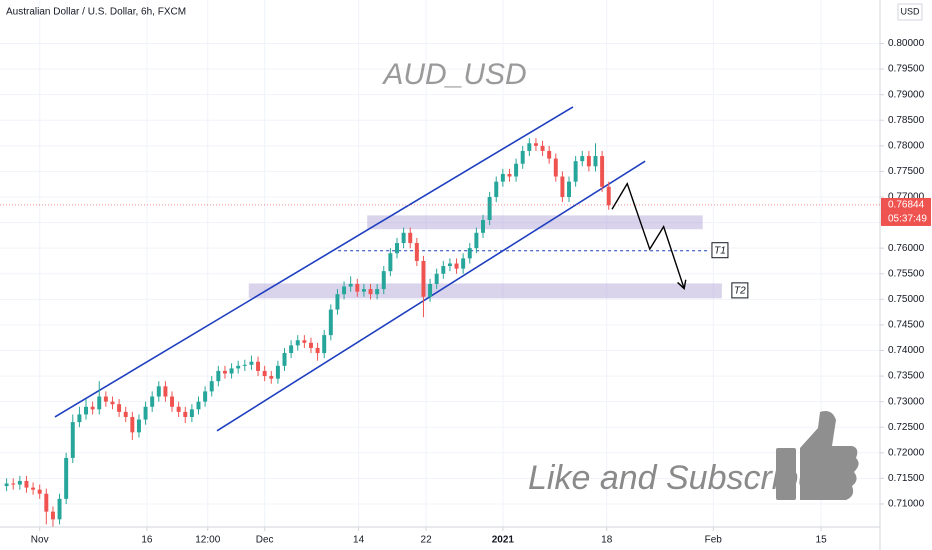 The height and width of the screenshot is (550, 932). I want to click on last-price-label: 0.76844, so click(906, 205).